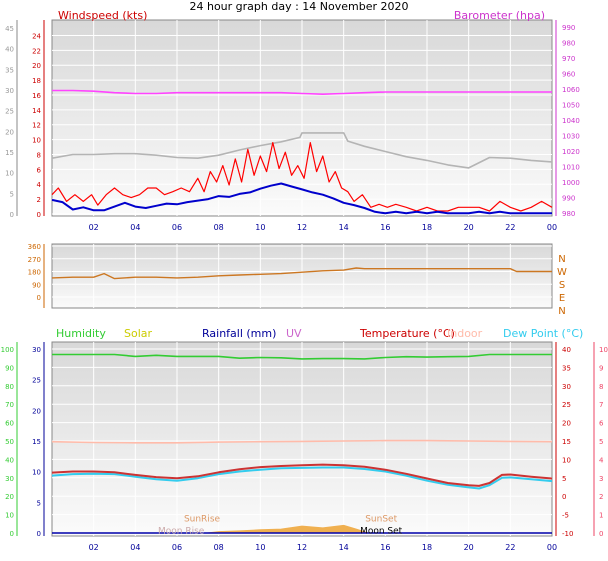 The width and height of the screenshot is (608, 561). What do you see at coordinates (302, 478) in the screenshot?
I see `dew-point-line` at bounding box center [302, 478].